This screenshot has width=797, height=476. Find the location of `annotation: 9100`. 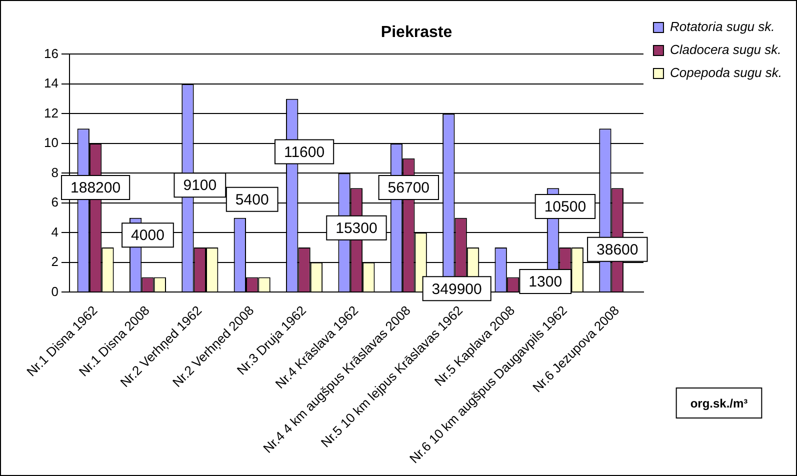

annotation: 9100 is located at coordinates (200, 185).